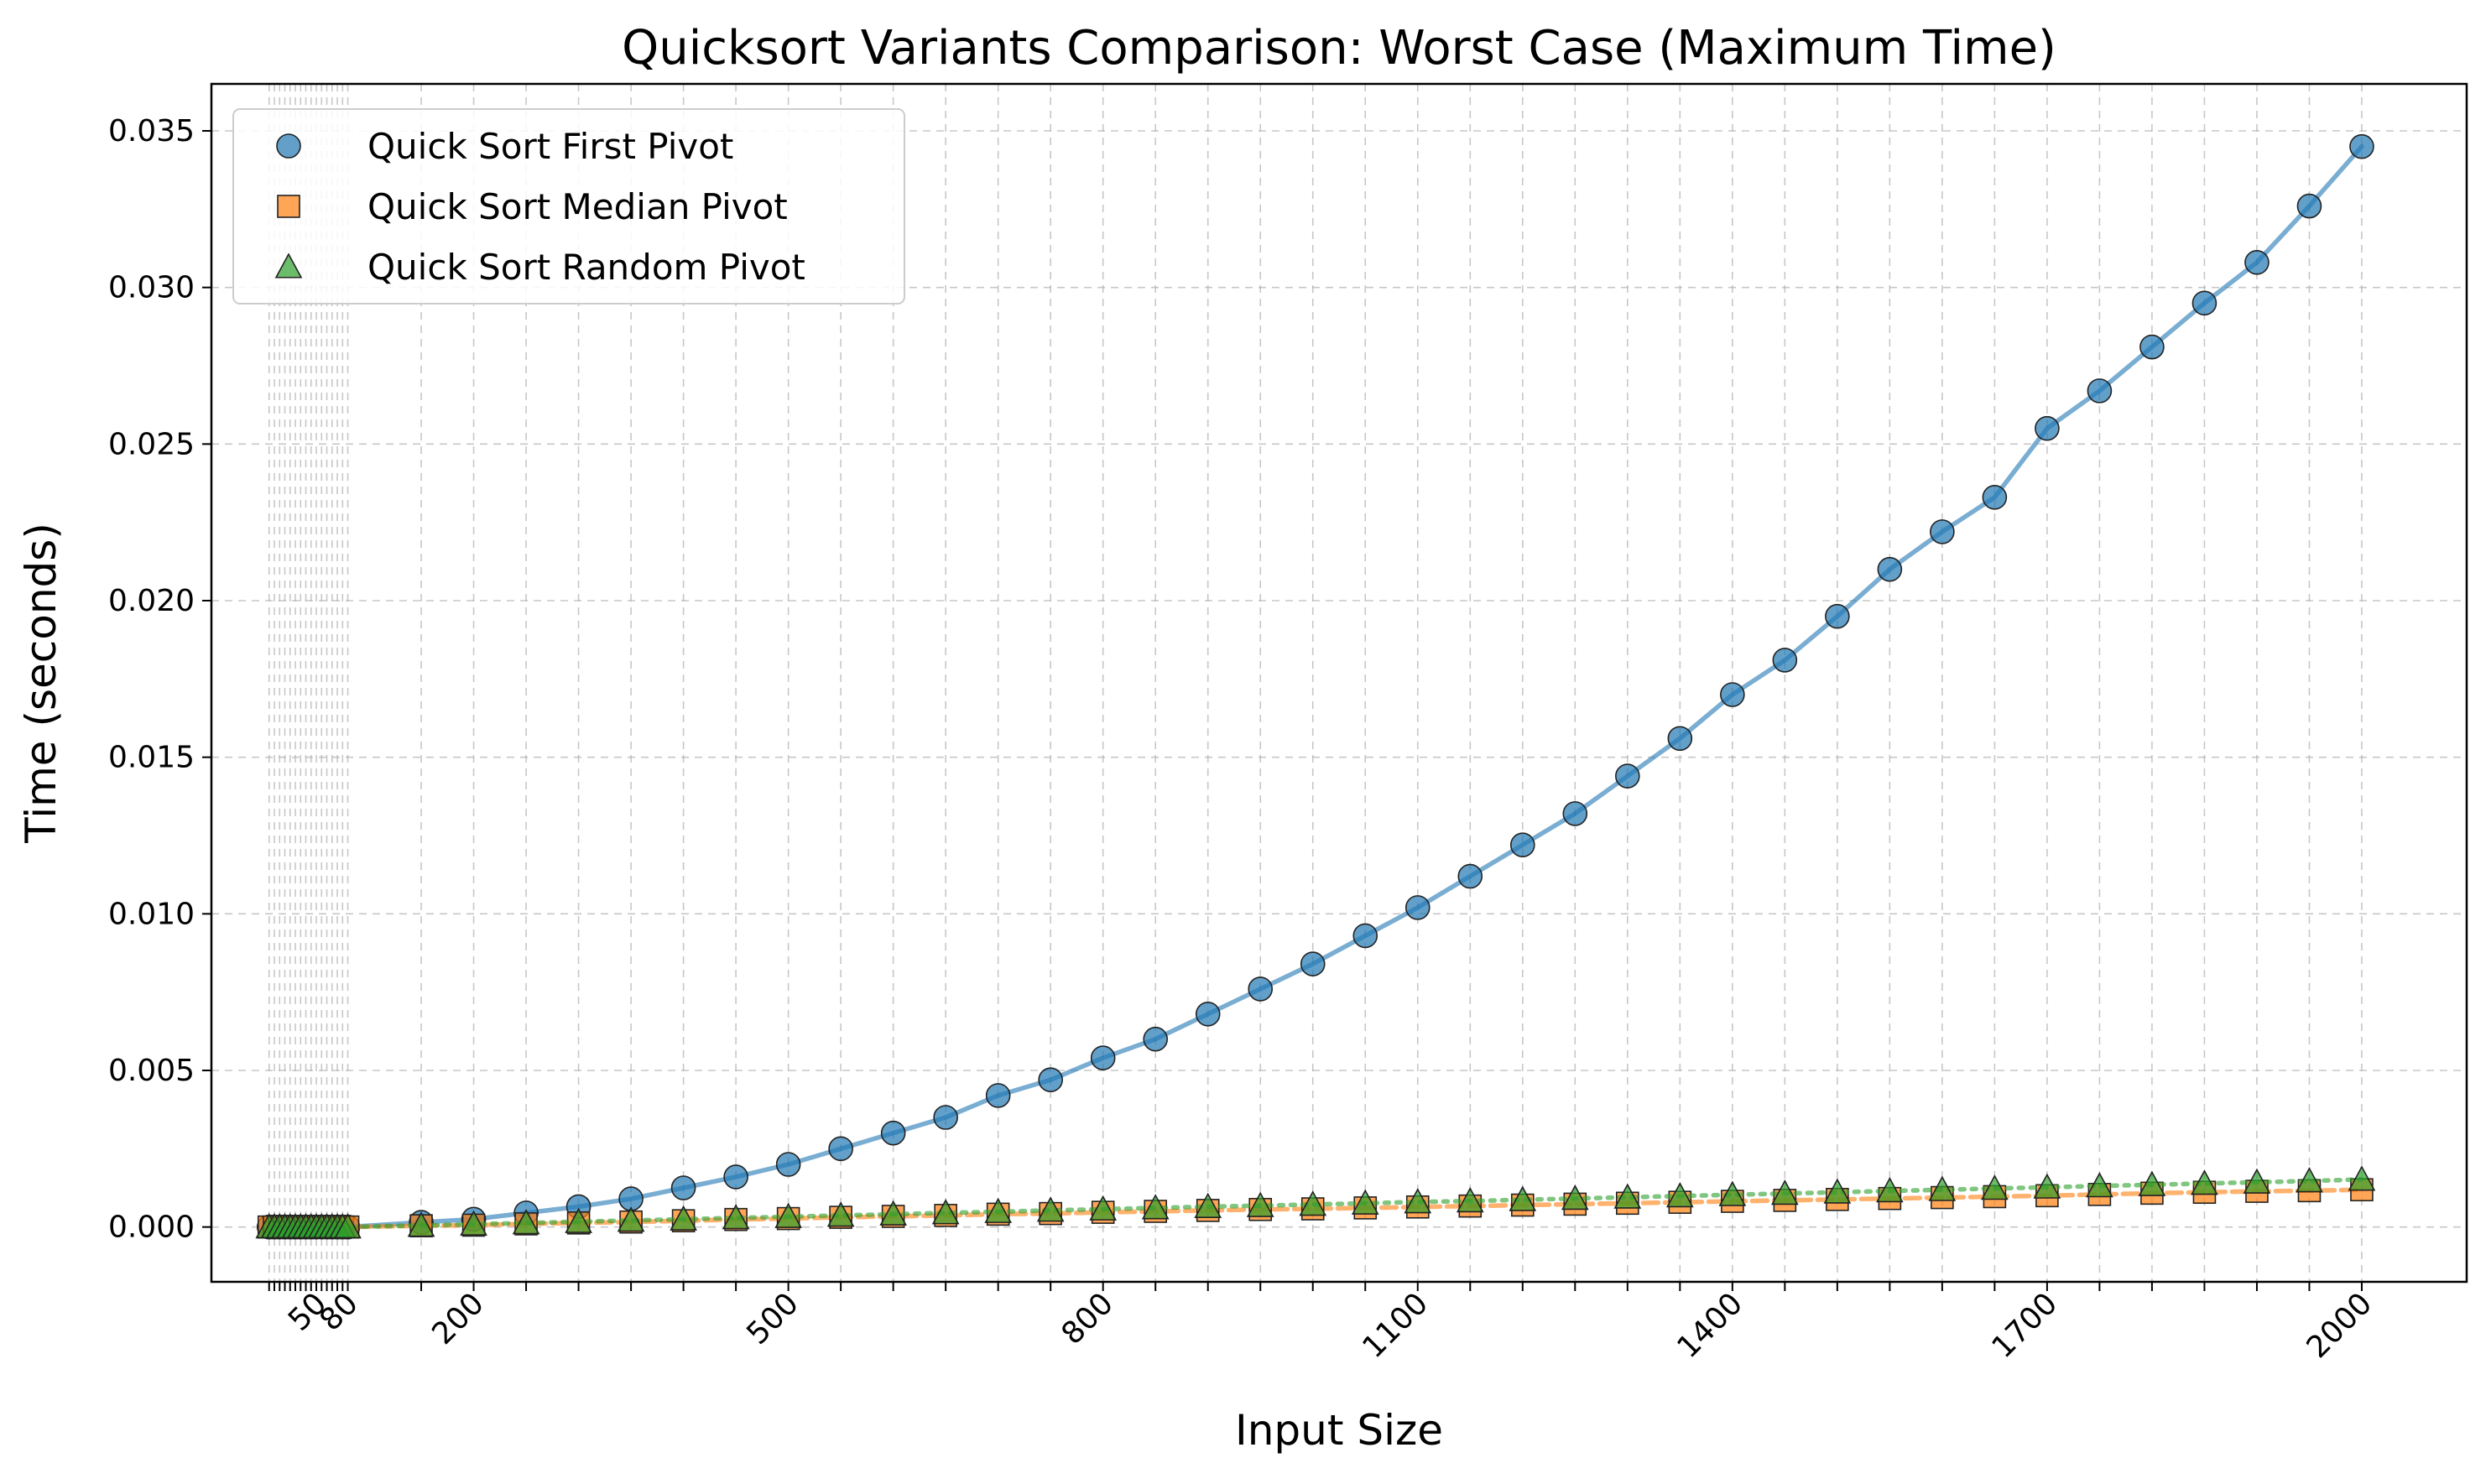 This screenshot has height=1484, width=2491. Describe the element at coordinates (550, 146) in the screenshot. I see `legend-entry-label: Quick Sort First Pivot` at that location.